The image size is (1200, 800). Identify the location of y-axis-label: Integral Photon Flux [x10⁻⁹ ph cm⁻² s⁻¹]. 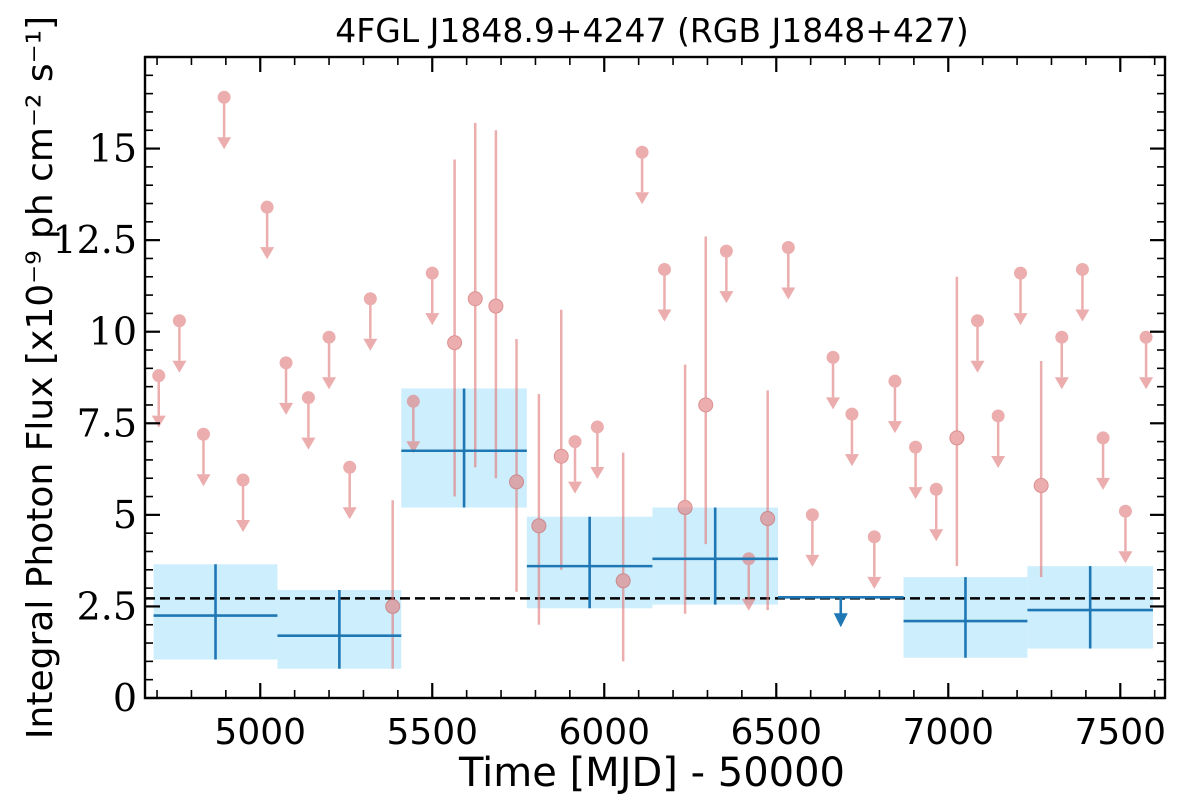
(40, 377).